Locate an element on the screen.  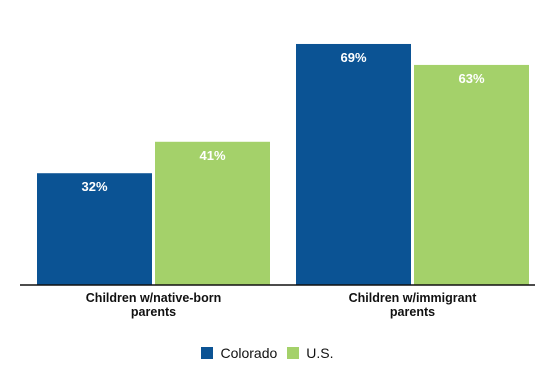
legend-item-colorado: Colorado is located at coordinates (239, 353).